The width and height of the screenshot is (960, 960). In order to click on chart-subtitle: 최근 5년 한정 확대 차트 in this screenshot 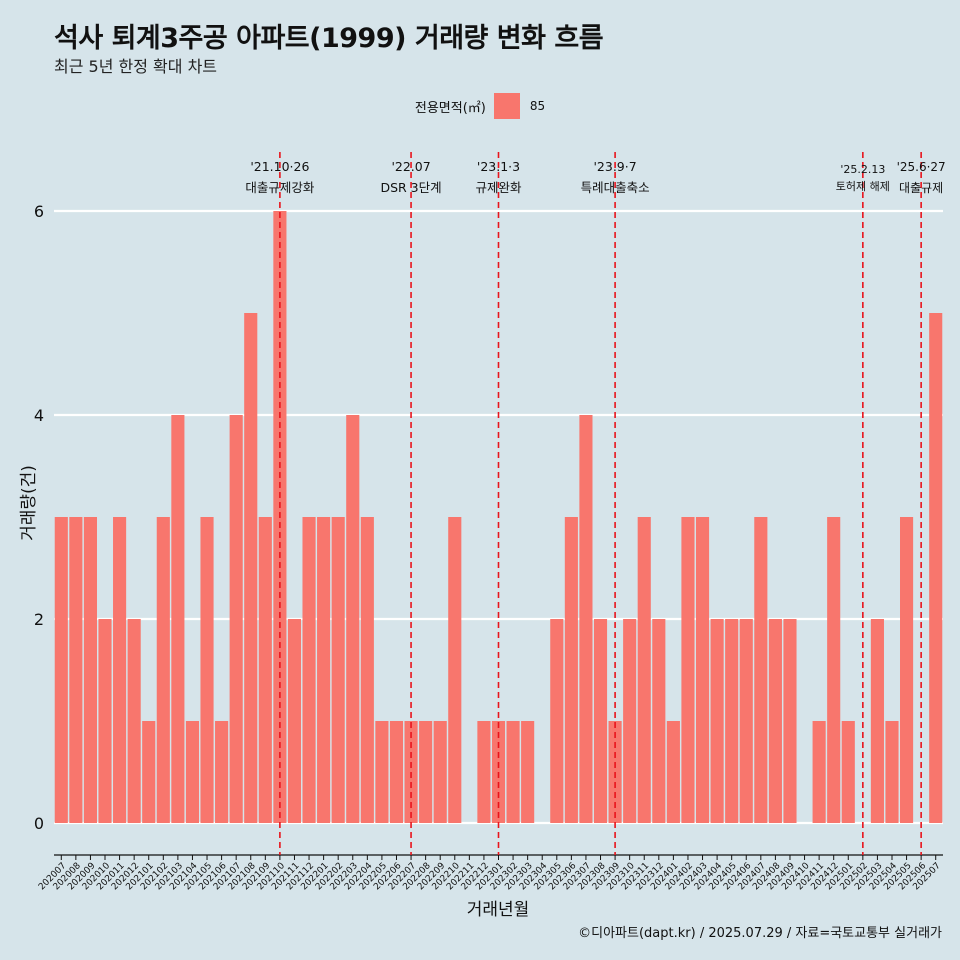, I will do `click(136, 66)`.